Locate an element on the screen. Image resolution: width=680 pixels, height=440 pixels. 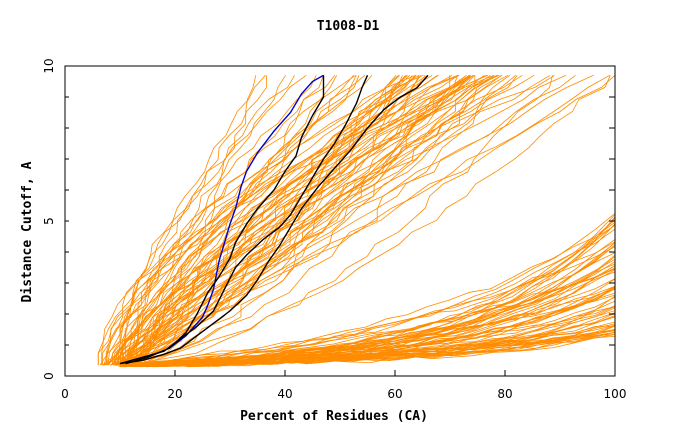
x-axis-label: Percent of Residues (CA) is located at coordinates (334, 416).